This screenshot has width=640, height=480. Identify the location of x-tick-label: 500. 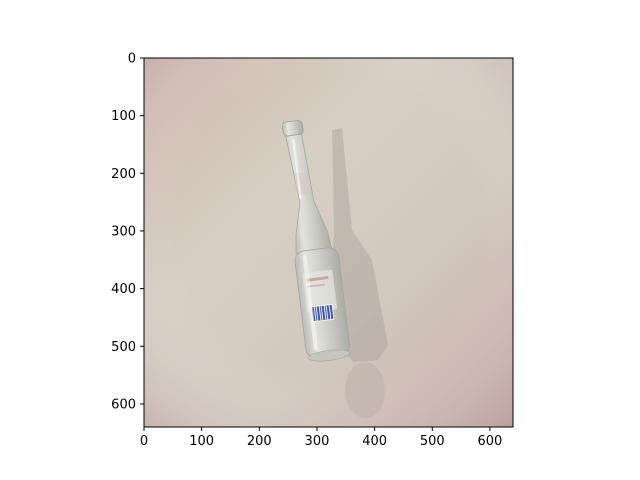
(432, 441).